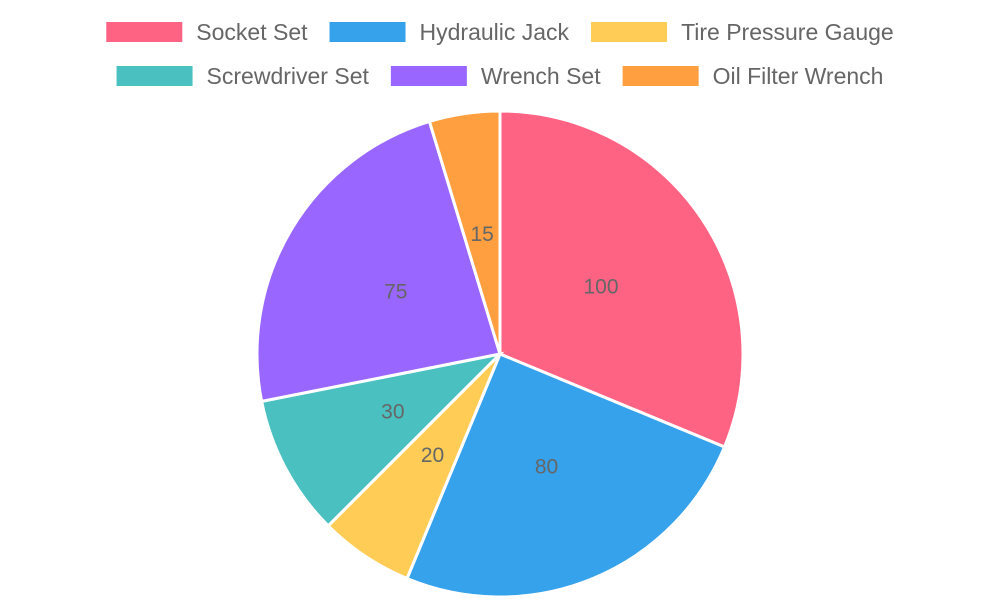  What do you see at coordinates (432, 455) in the screenshot?
I see `slice-value-label: 20` at bounding box center [432, 455].